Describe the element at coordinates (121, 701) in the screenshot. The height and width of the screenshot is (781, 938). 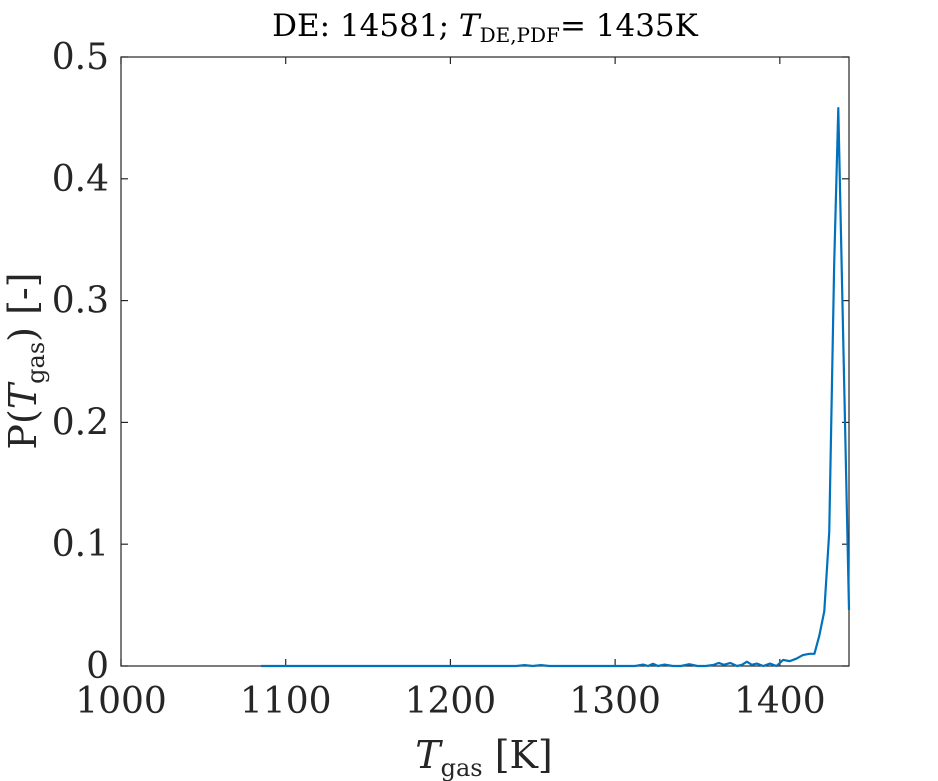
I see `x-tick-label: 1000` at that location.